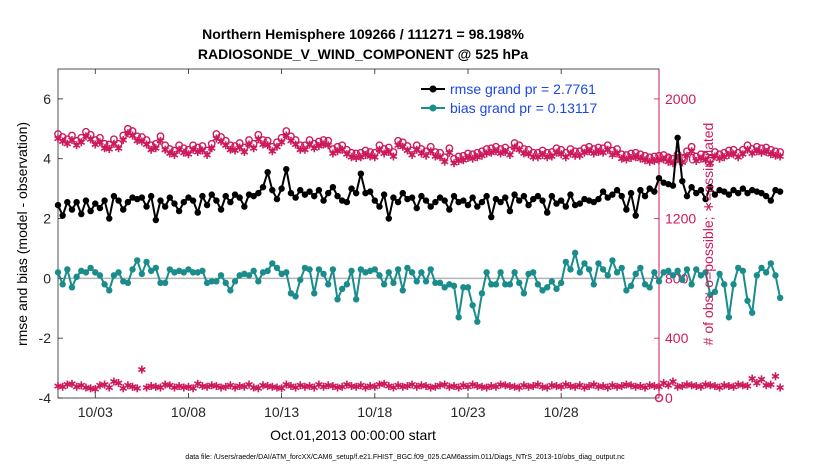  What do you see at coordinates (561, 412) in the screenshot?
I see `x-tick-label: 10/28` at bounding box center [561, 412].